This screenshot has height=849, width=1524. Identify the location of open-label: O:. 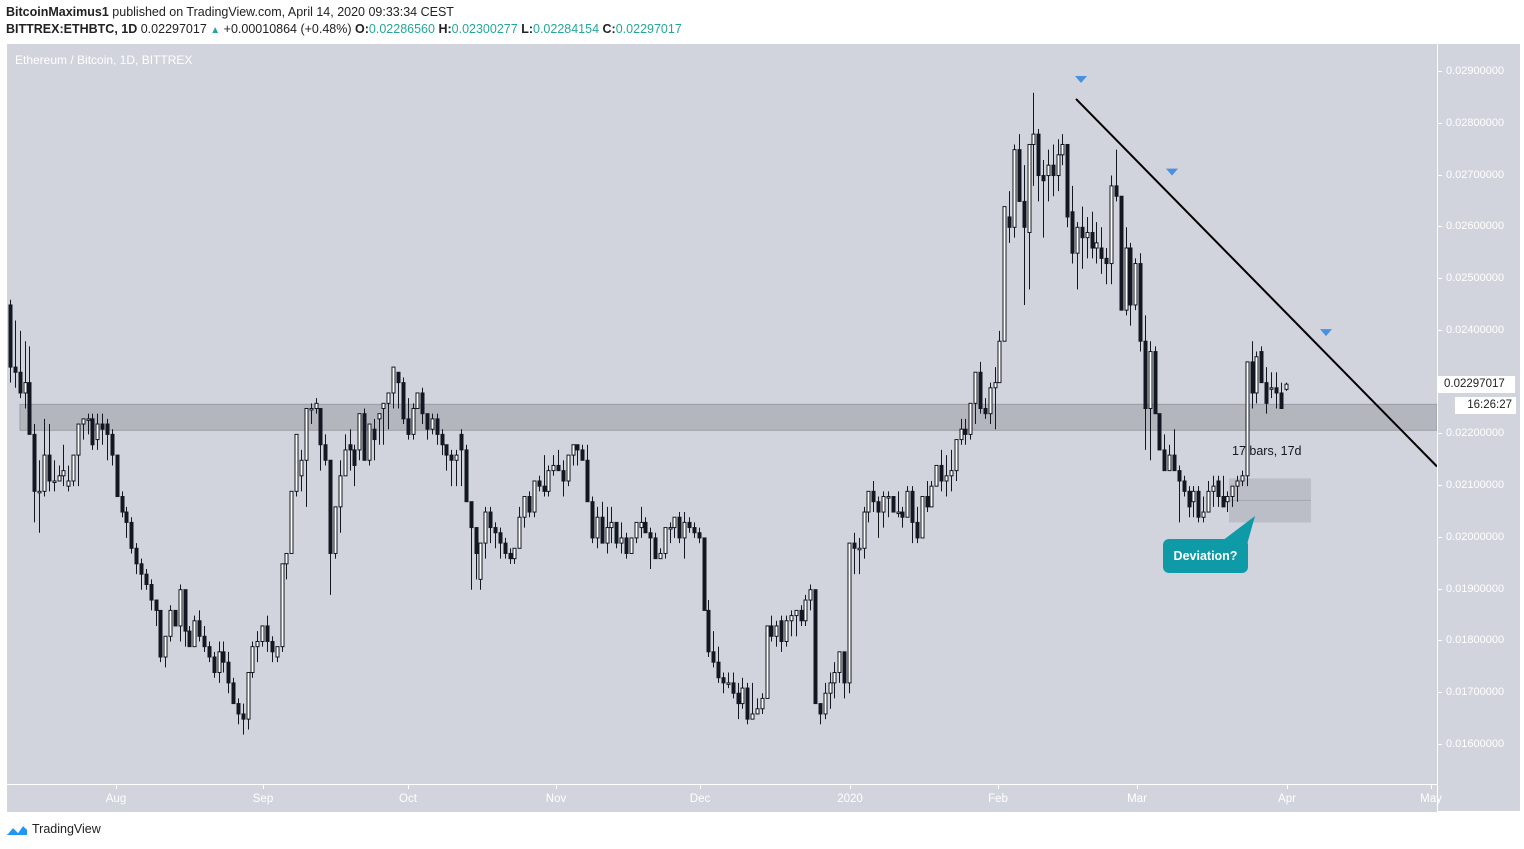
(362, 29).